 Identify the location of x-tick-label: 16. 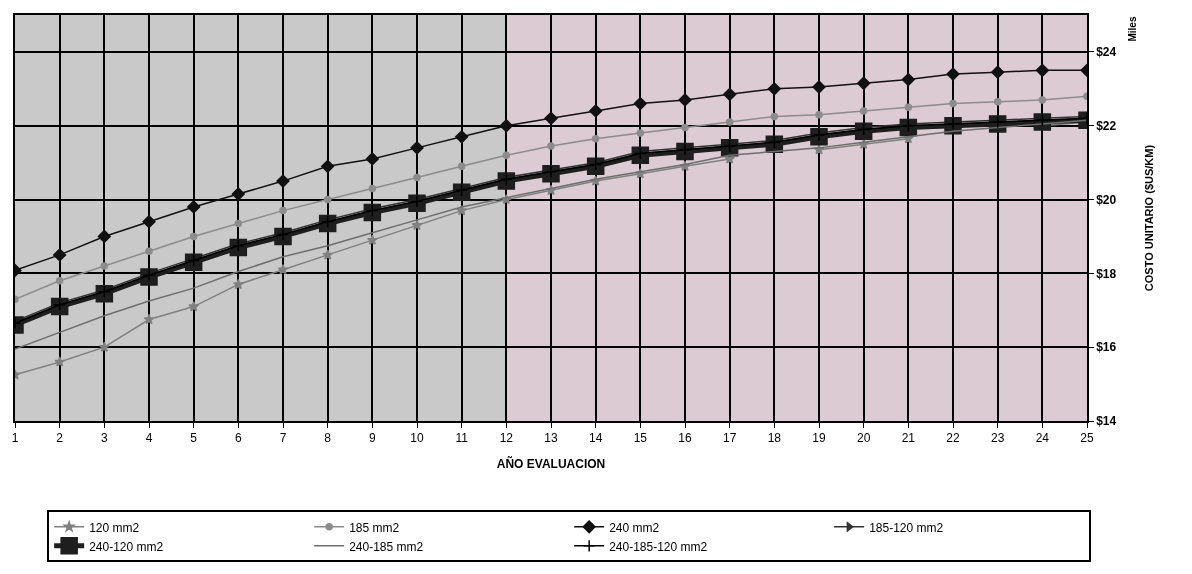
(685, 438).